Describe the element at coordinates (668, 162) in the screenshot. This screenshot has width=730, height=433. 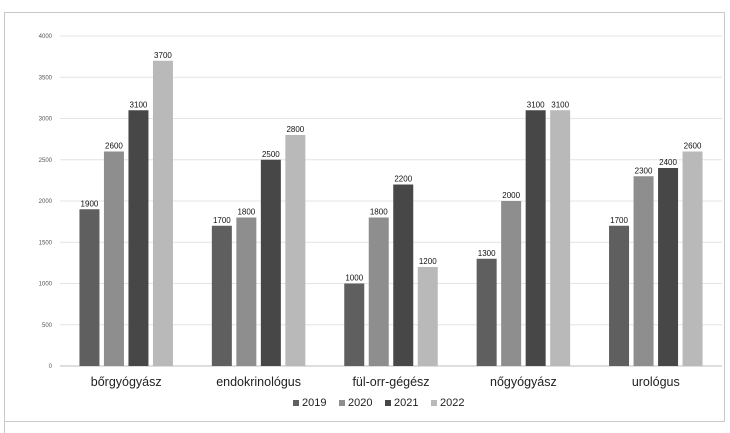
I see `data-label: 2400` at that location.